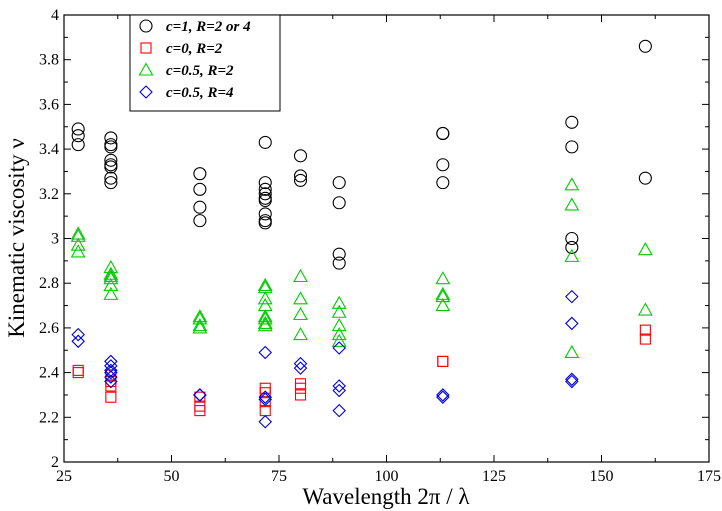 This screenshot has width=722, height=511. What do you see at coordinates (386, 496) in the screenshot?
I see `x-axis-title: Wavelength 2π / λ` at bounding box center [386, 496].